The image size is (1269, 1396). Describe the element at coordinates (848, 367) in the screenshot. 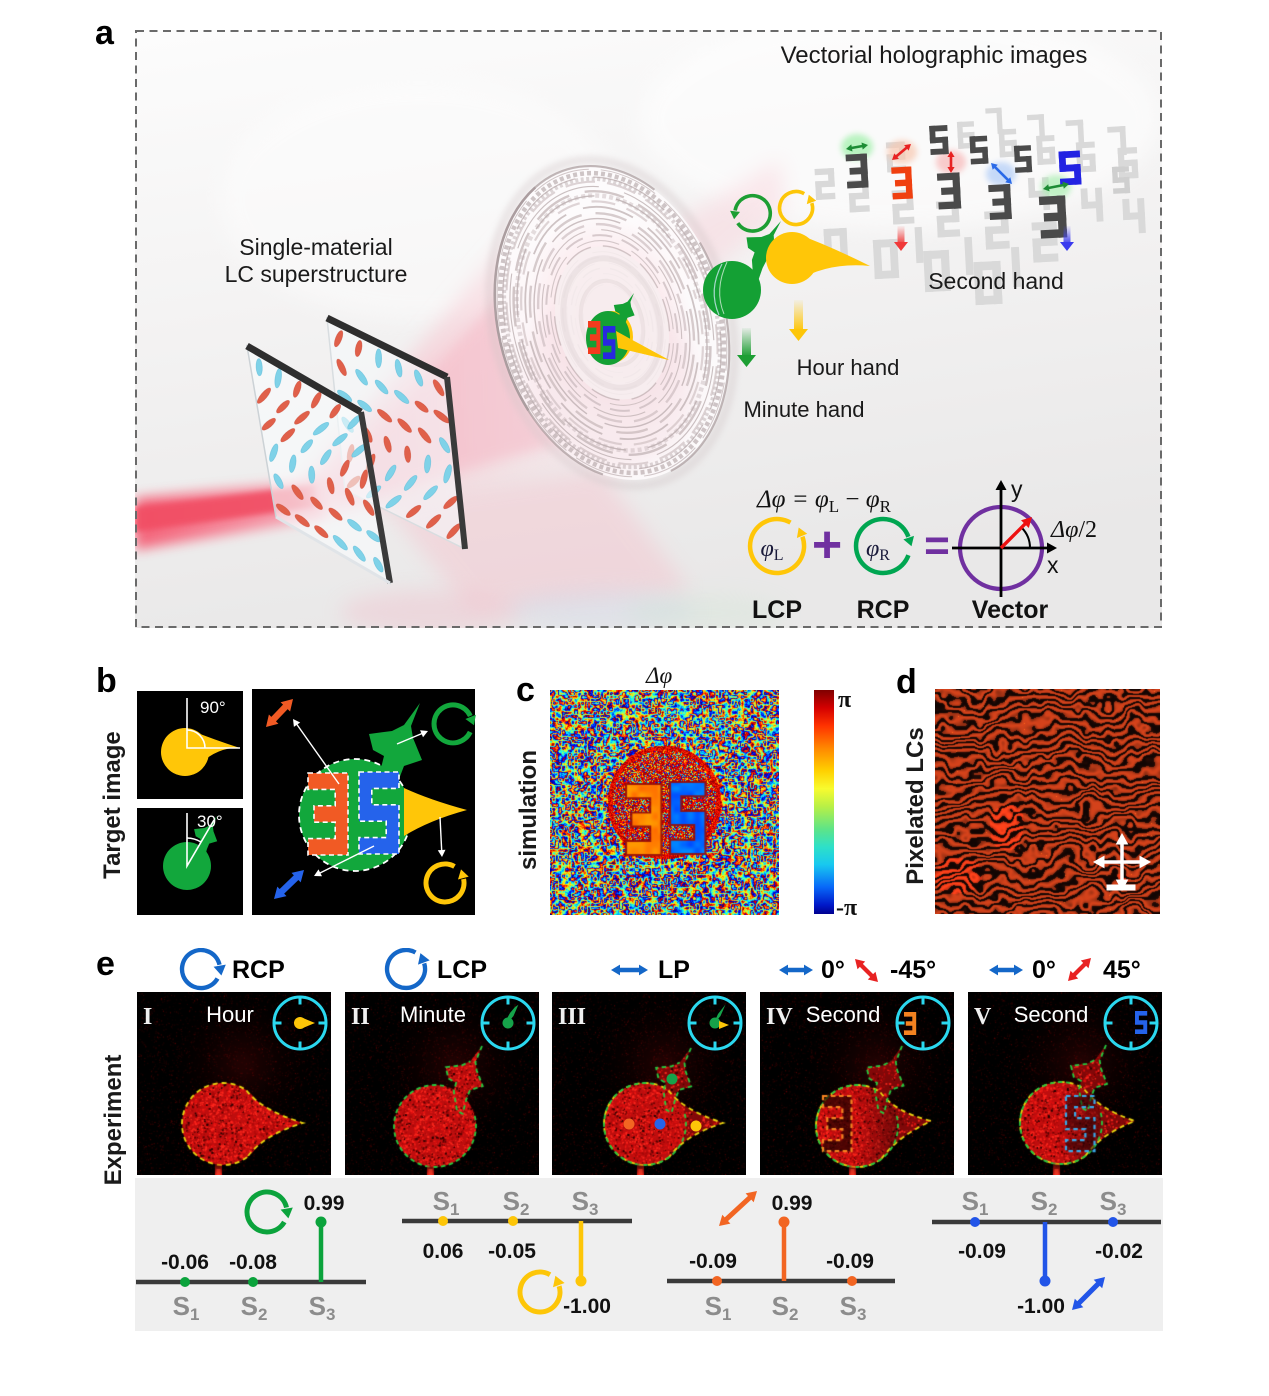

I see `svg-text: Hour hand` at that location.